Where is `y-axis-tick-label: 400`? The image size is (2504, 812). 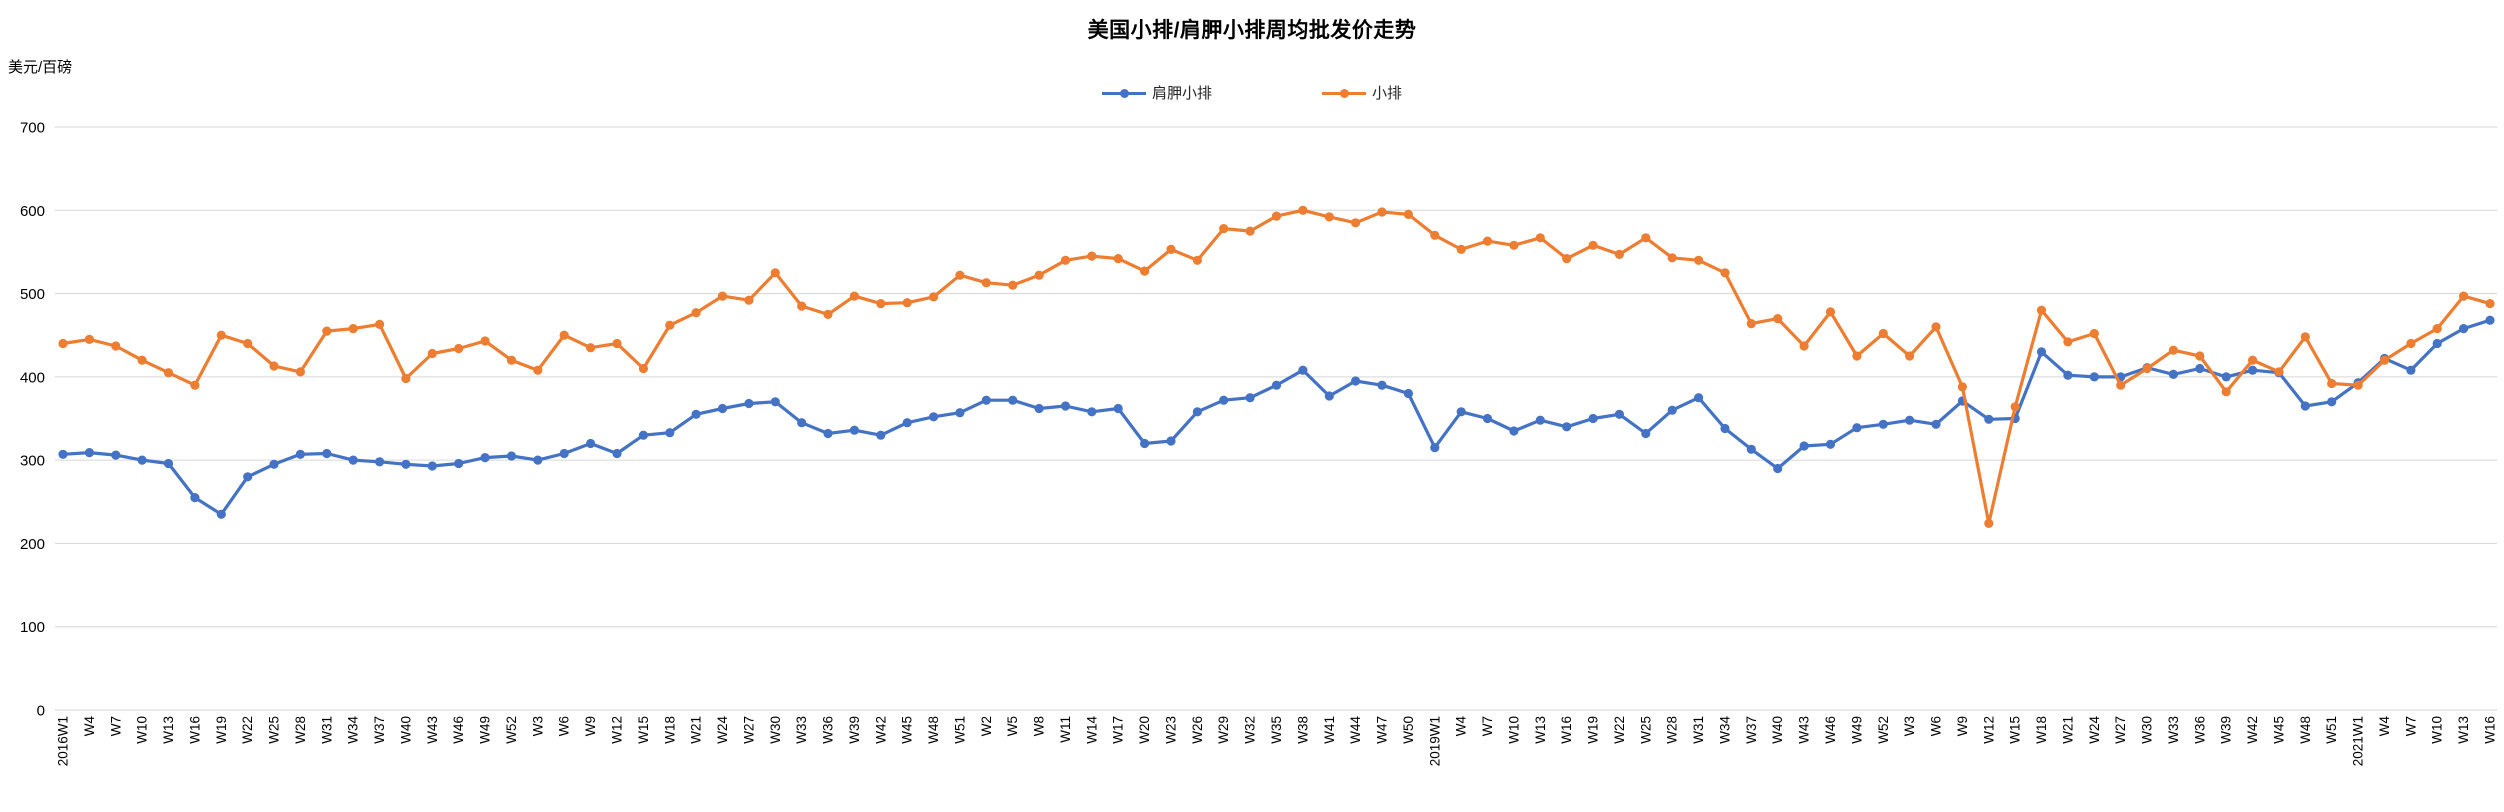 y-axis-tick-label: 400 is located at coordinates (32, 377).